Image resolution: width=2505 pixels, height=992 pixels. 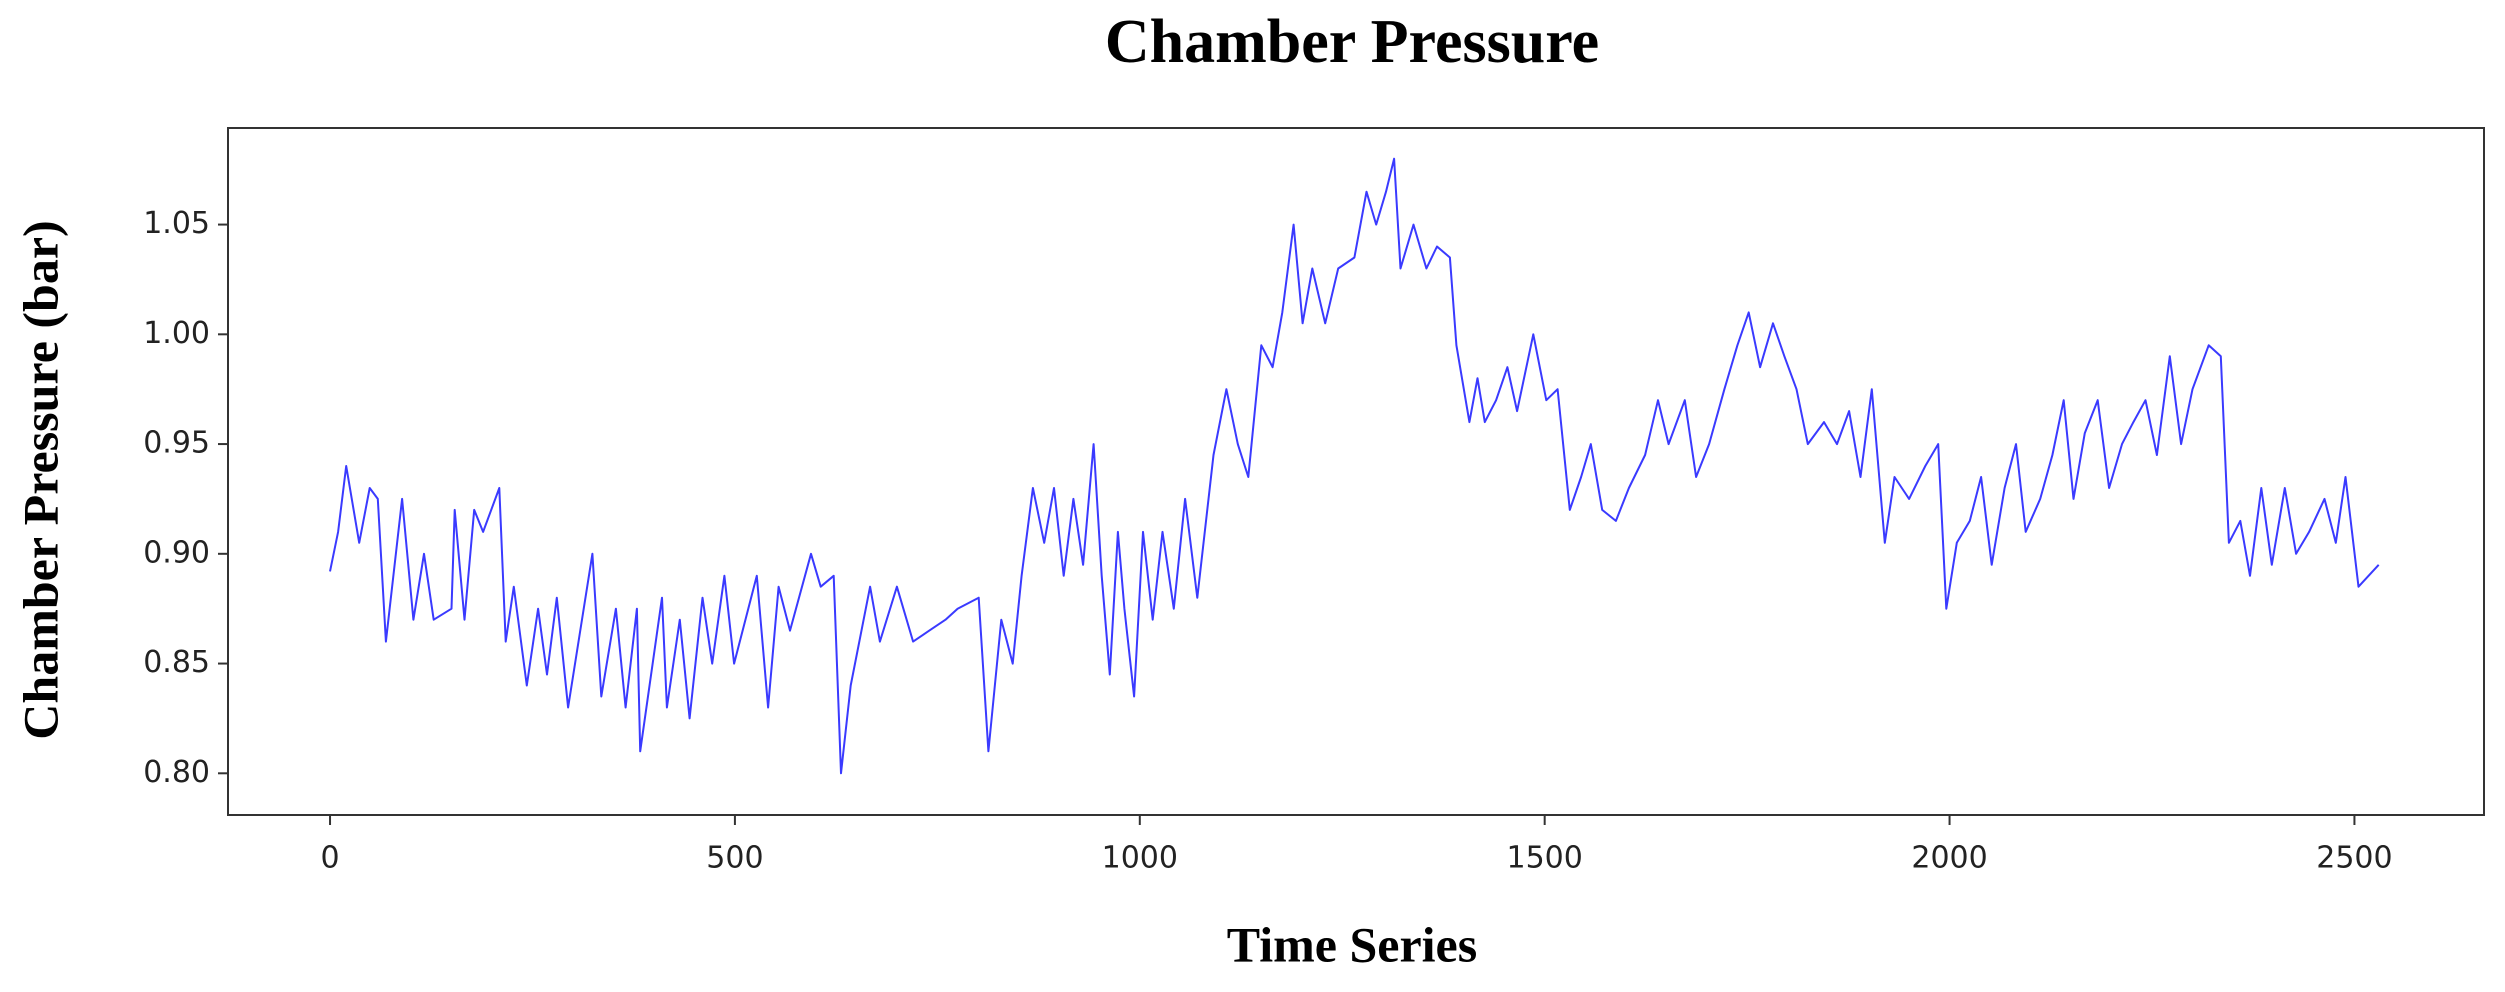 What do you see at coordinates (1352, 944) in the screenshot?
I see `x-axis-label: Time Series` at bounding box center [1352, 944].